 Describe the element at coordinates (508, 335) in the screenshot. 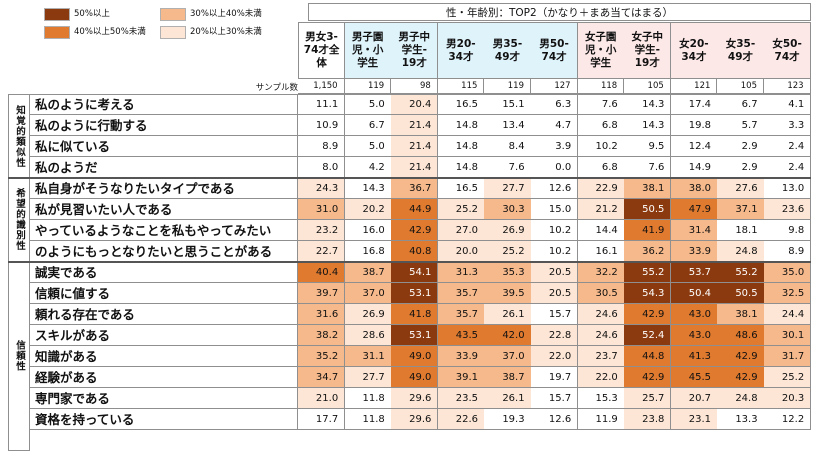

I see `data-cell: 42.0` at that location.